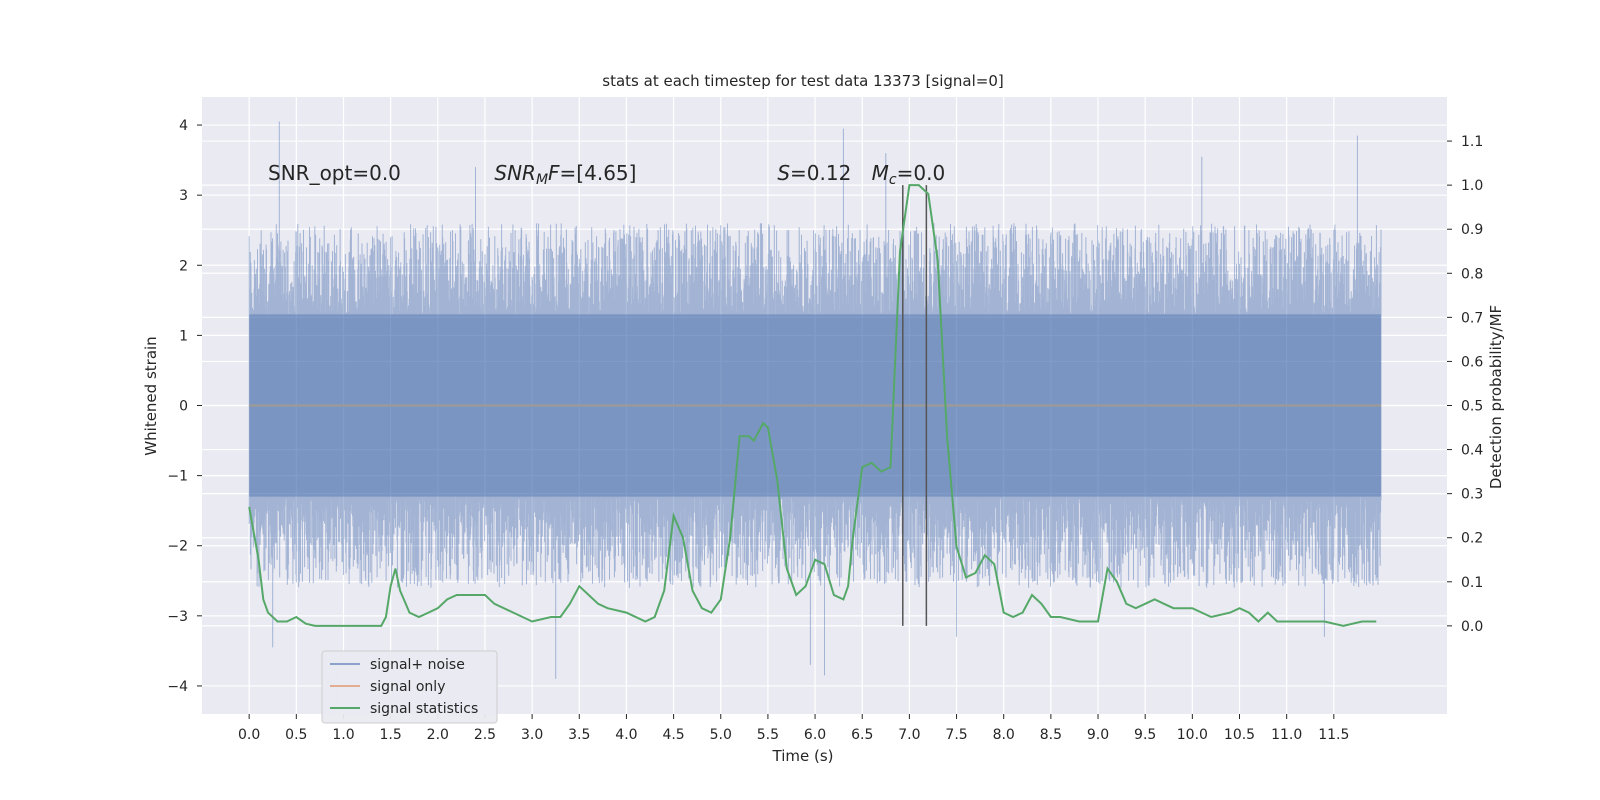  What do you see at coordinates (803, 756) in the screenshot?
I see `x-axis-label: Time (s)` at bounding box center [803, 756].